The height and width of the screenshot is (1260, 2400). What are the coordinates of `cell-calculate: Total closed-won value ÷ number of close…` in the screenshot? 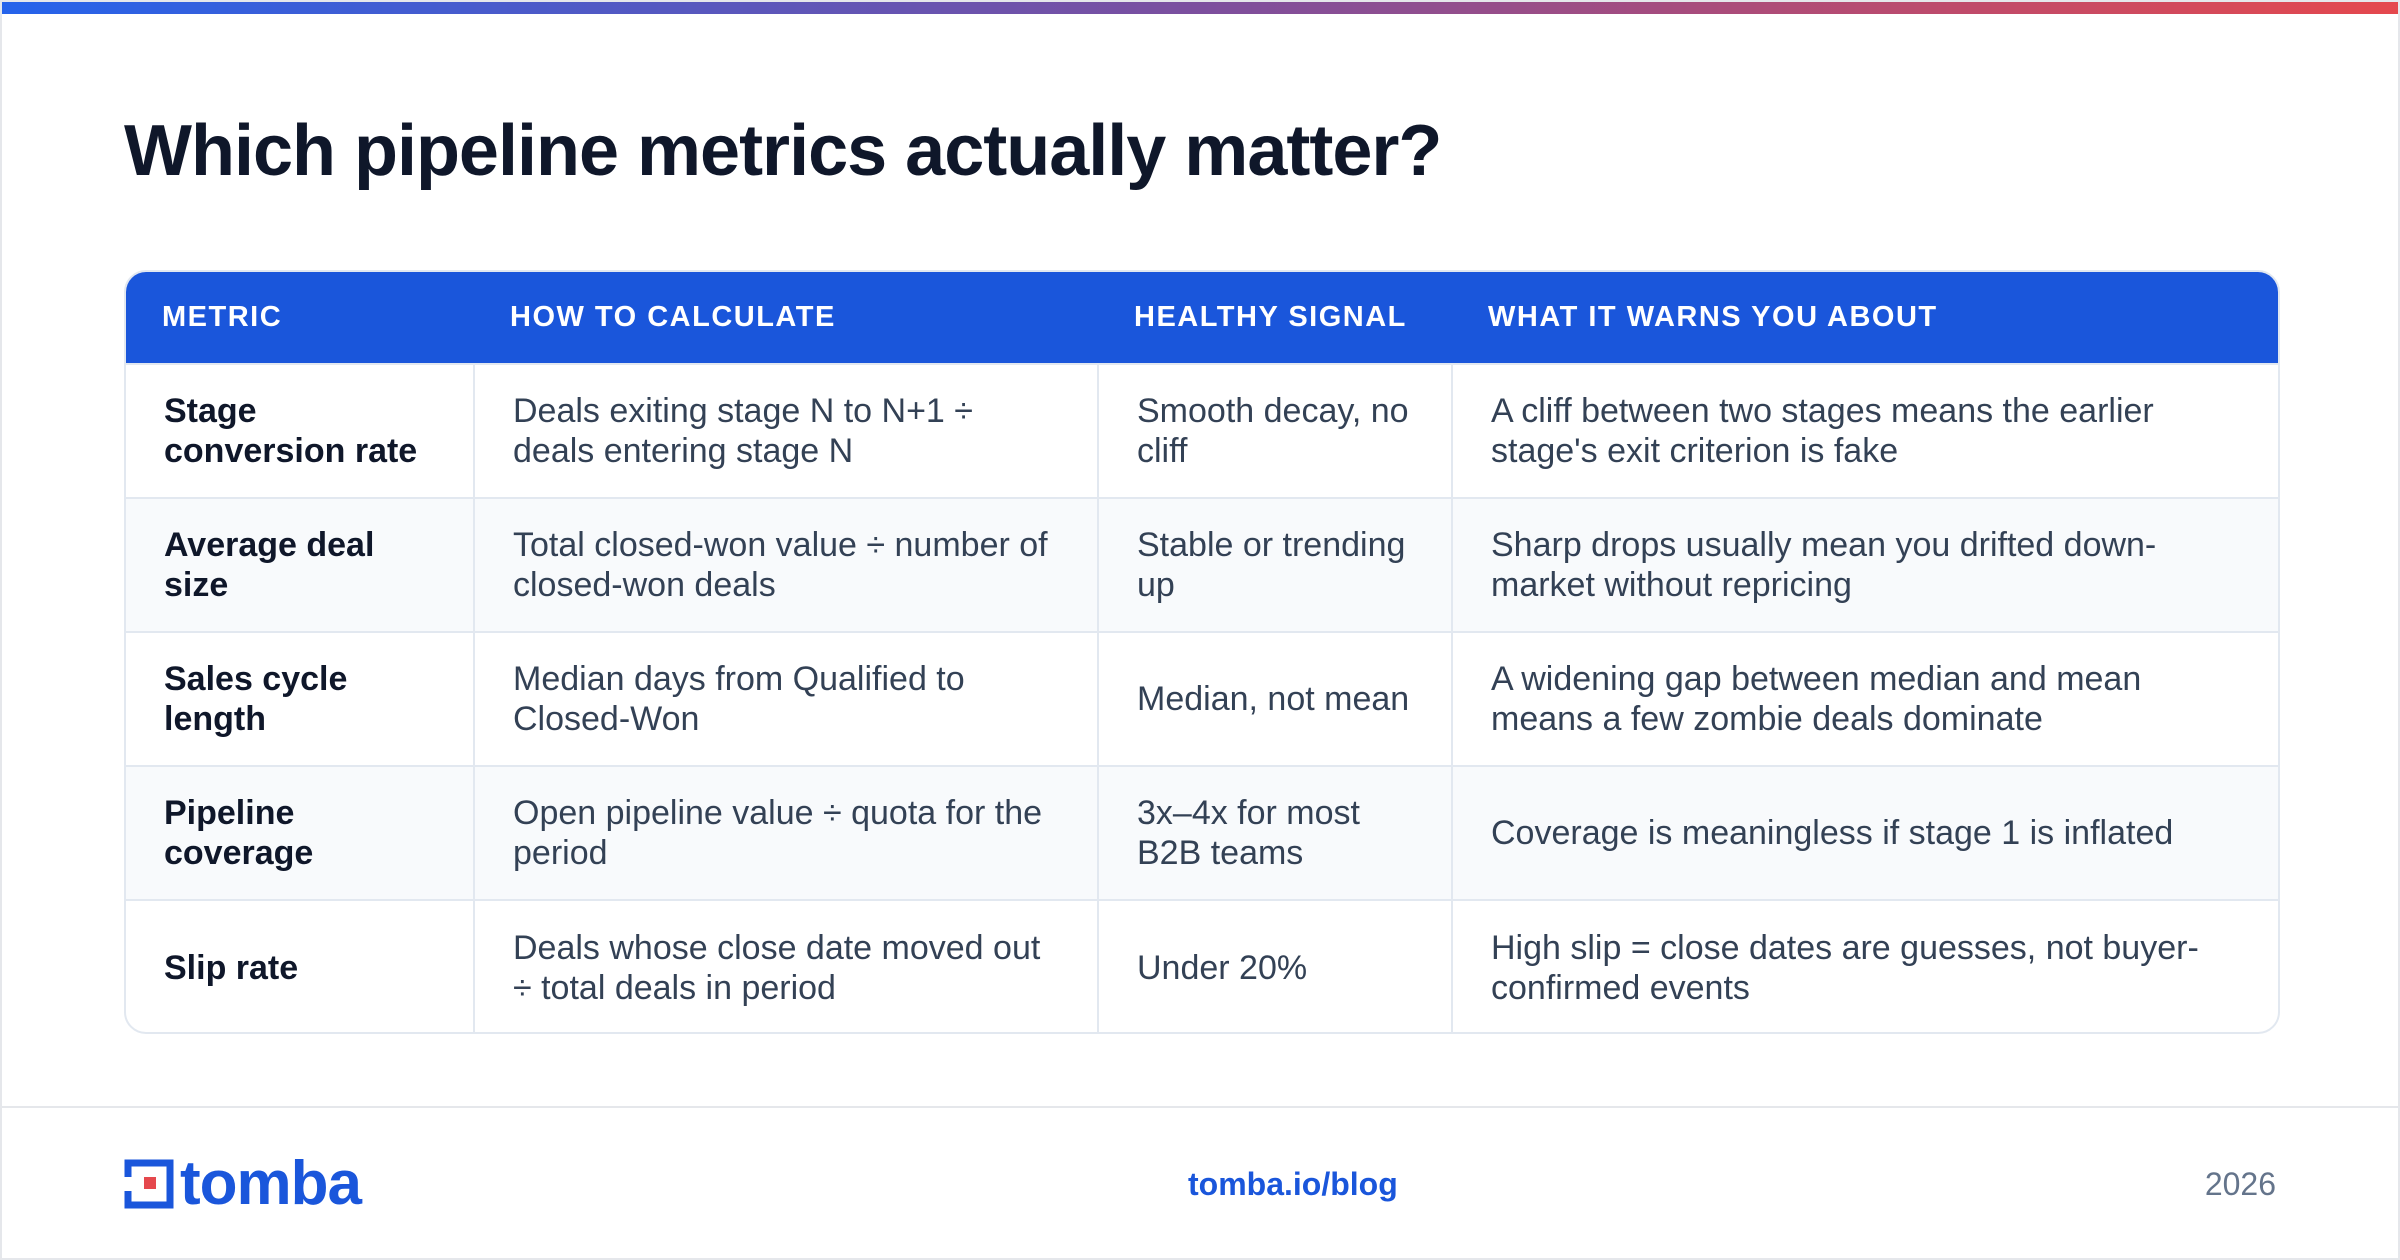 It's located at (785, 564).